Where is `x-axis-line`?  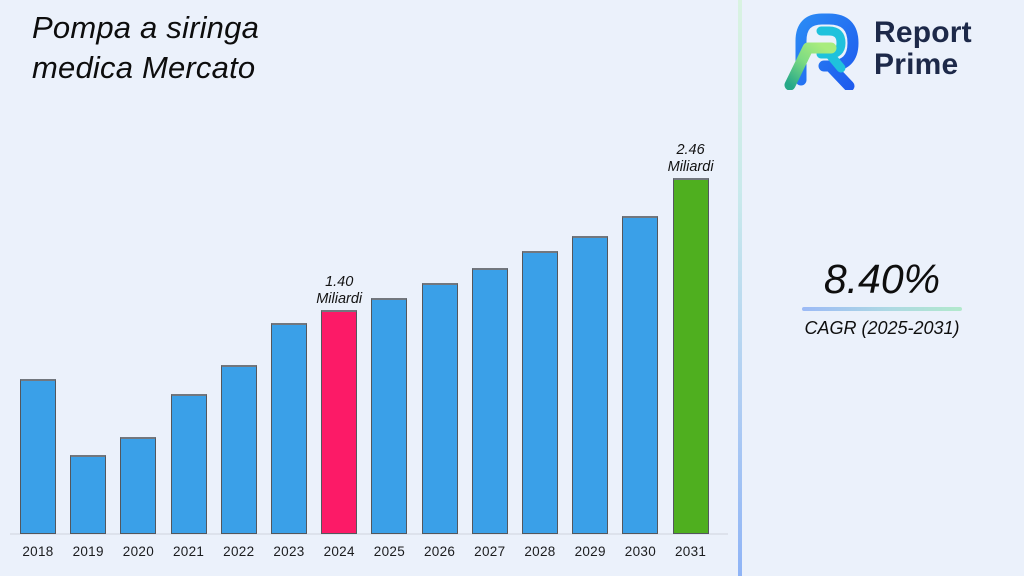
x-axis-line is located at coordinates (369, 534).